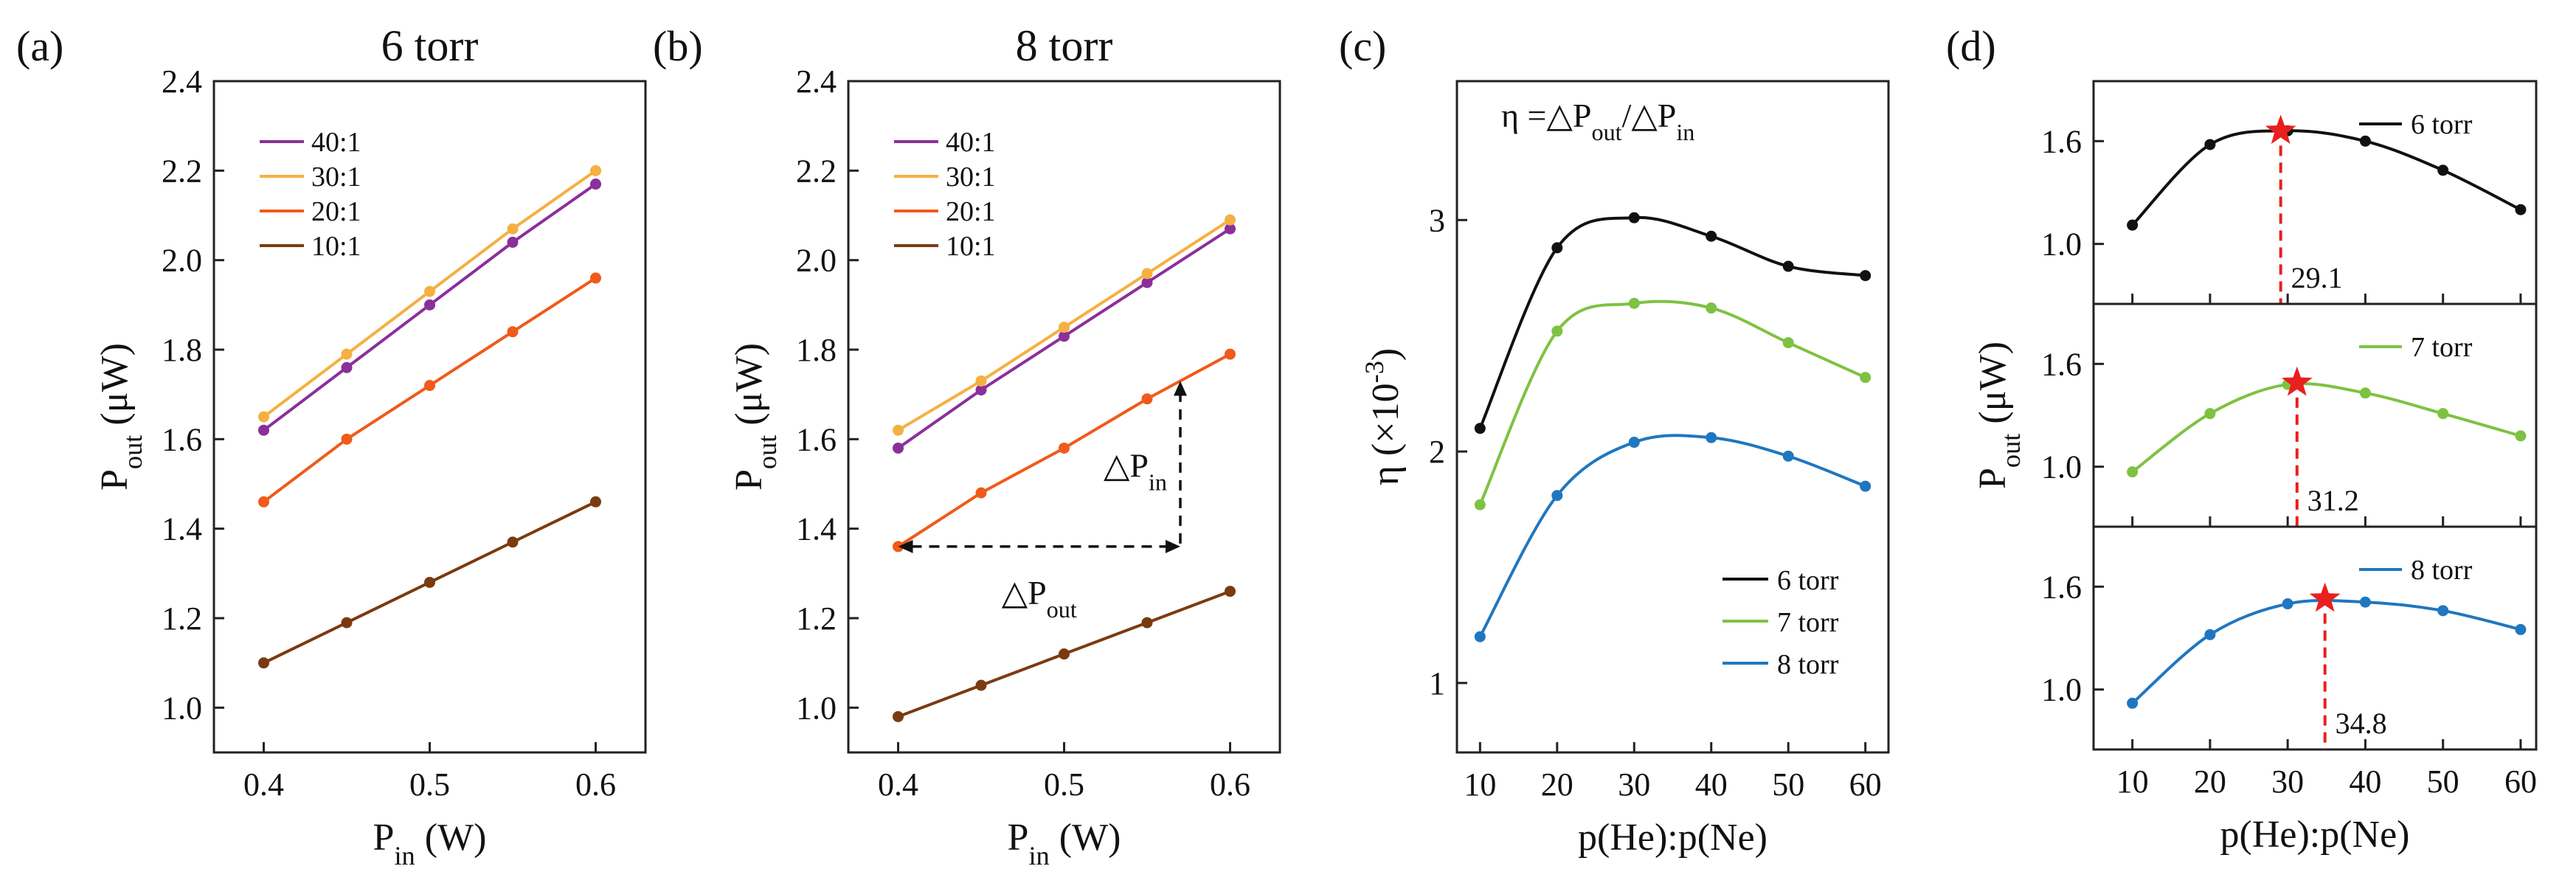  Describe the element at coordinates (749, 389) in the screenshot. I see `y-axis-label-unit: (μW)` at that location.